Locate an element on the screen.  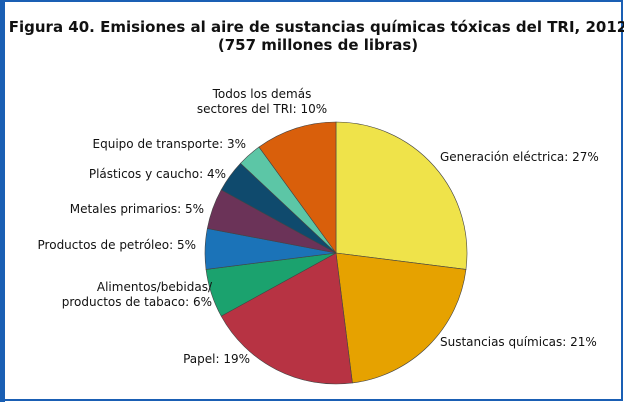
frame-edge is located at coordinates (2, 201).